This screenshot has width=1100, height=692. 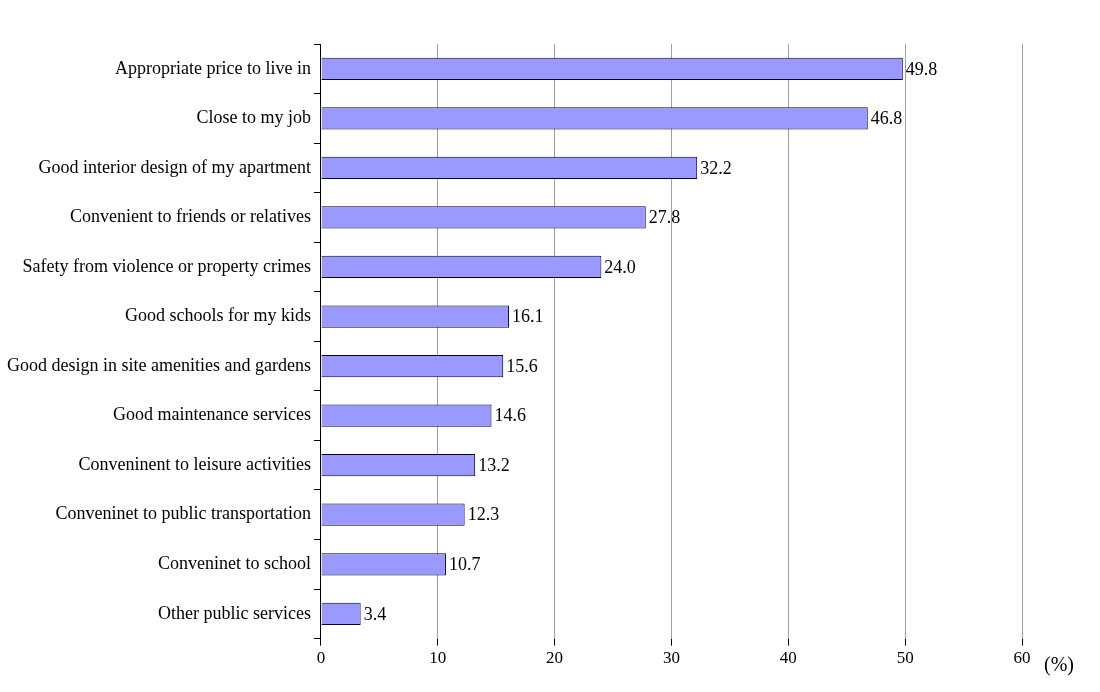 I want to click on x-tick-label: 50, so click(x=905, y=658).